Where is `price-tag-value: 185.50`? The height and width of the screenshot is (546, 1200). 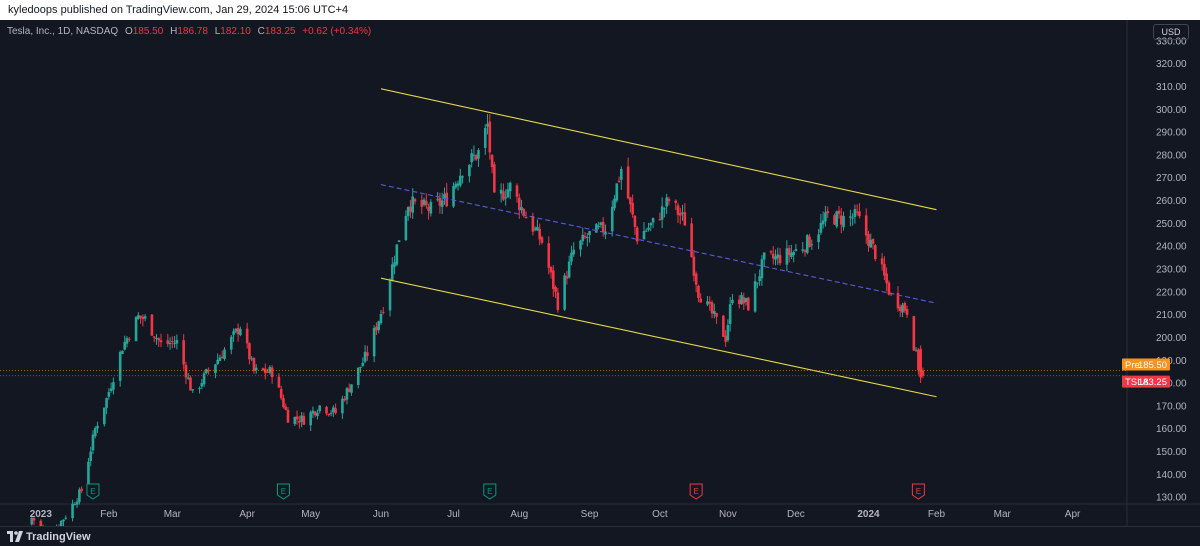 price-tag-value: 185.50 is located at coordinates (1152, 365).